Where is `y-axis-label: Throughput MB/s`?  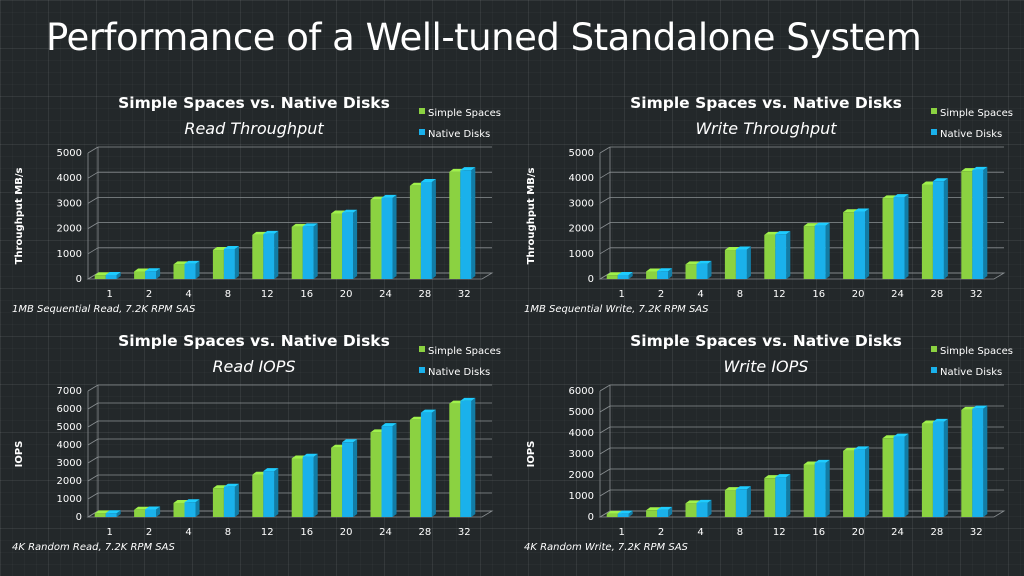
y-axis-label: Throughput MB/s is located at coordinates (19, 216).